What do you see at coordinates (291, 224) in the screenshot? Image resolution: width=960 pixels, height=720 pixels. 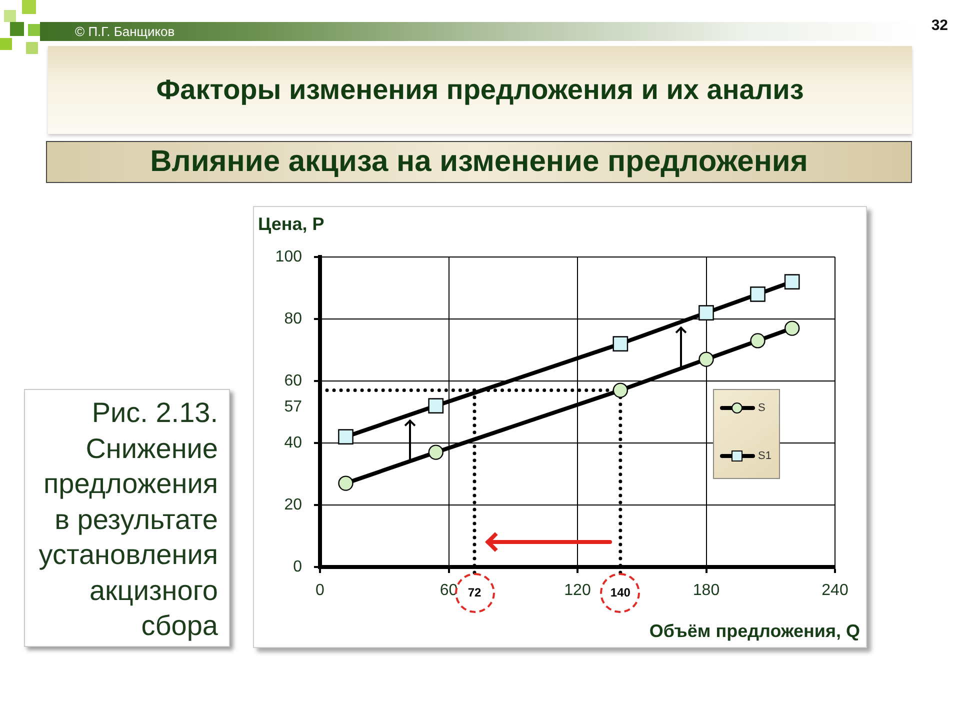 I see `y-axis-title: Цена, P` at bounding box center [291, 224].